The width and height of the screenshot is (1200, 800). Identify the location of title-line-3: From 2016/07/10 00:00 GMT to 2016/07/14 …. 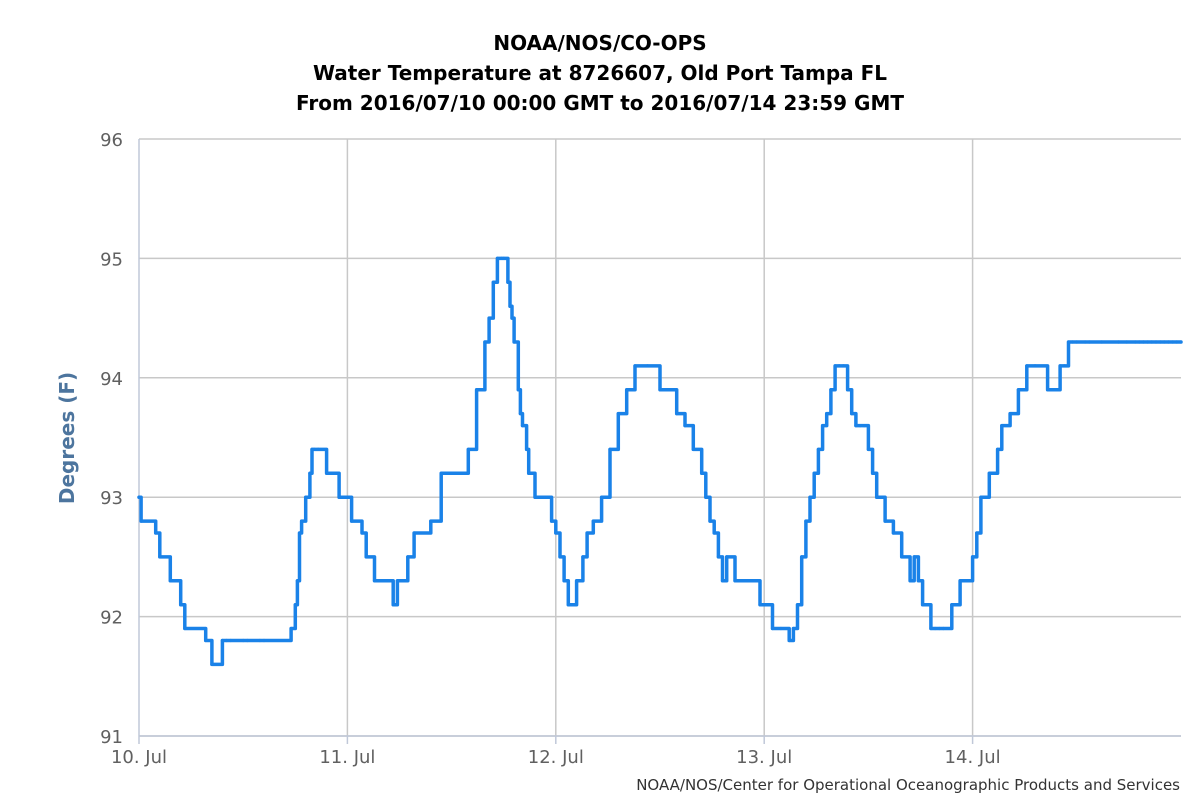
(600, 103).